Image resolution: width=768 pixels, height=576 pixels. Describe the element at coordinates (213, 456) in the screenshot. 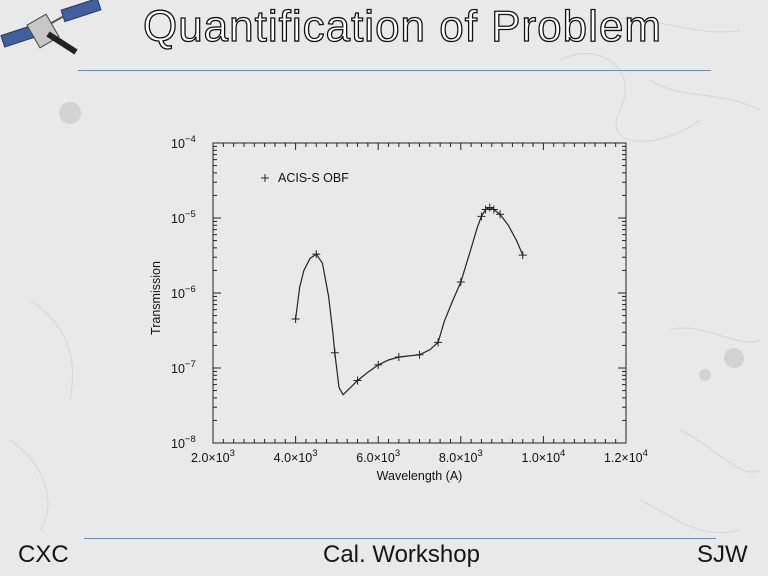

I see `x-tick-label: 2.0×10³` at that location.